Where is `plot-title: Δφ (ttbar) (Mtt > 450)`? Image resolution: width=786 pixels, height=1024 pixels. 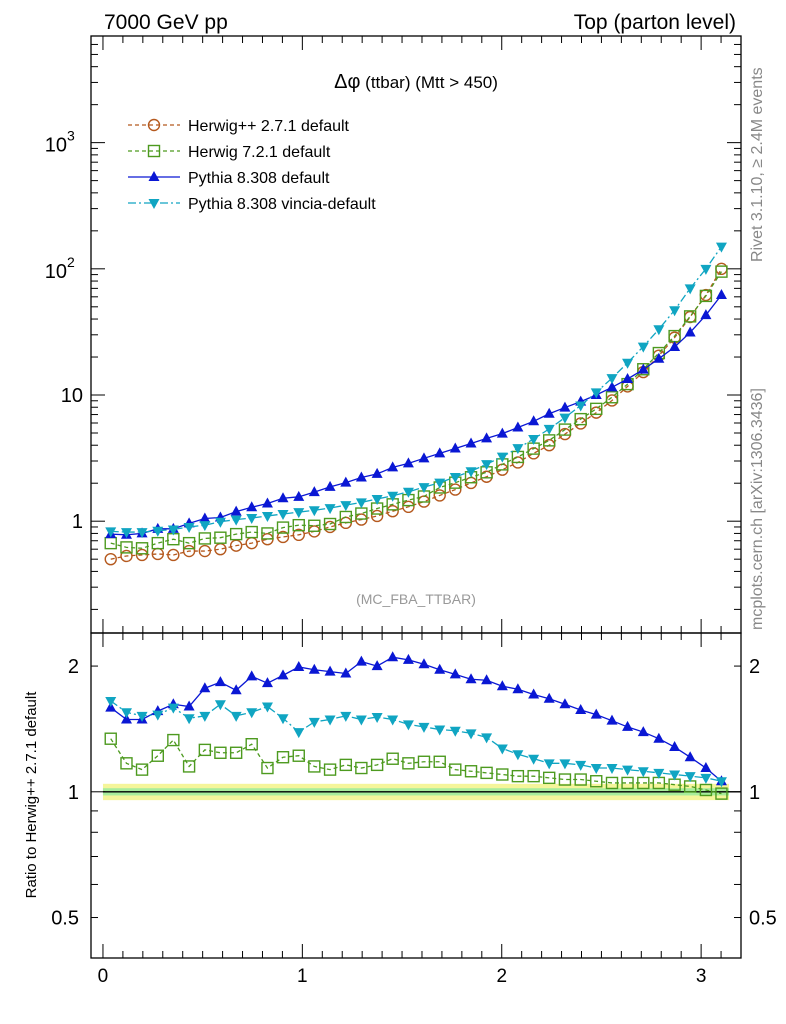 plot-title: Δφ (ttbar) (Mtt > 450) is located at coordinates (416, 82).